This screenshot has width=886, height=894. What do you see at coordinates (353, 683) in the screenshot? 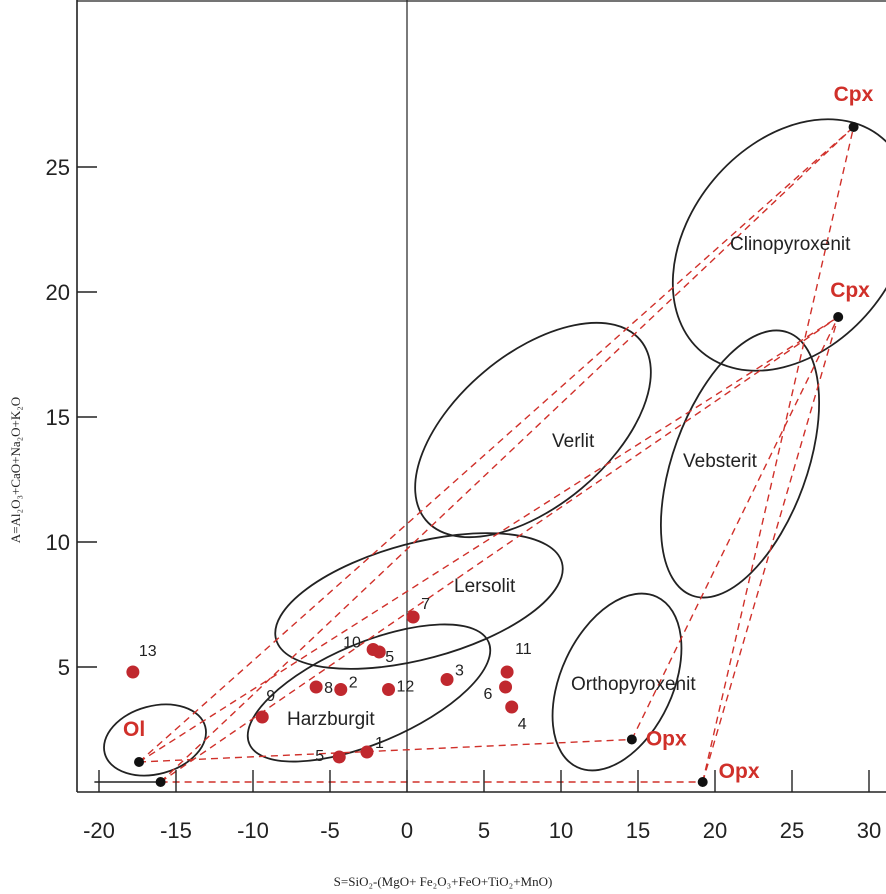
I see `sample-label: 2` at bounding box center [353, 683].